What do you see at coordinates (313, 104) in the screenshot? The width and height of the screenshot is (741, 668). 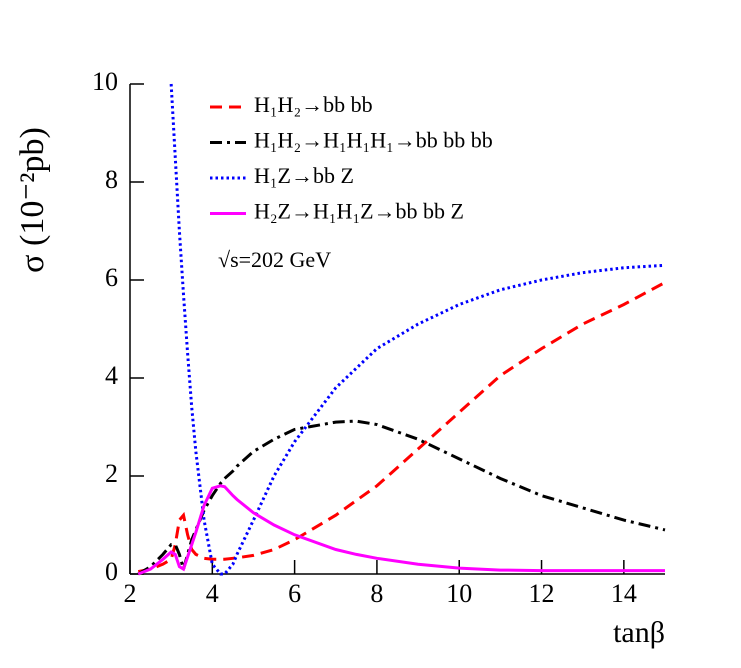 I see `legend-label: H₁H₂→bb bb` at bounding box center [313, 104].